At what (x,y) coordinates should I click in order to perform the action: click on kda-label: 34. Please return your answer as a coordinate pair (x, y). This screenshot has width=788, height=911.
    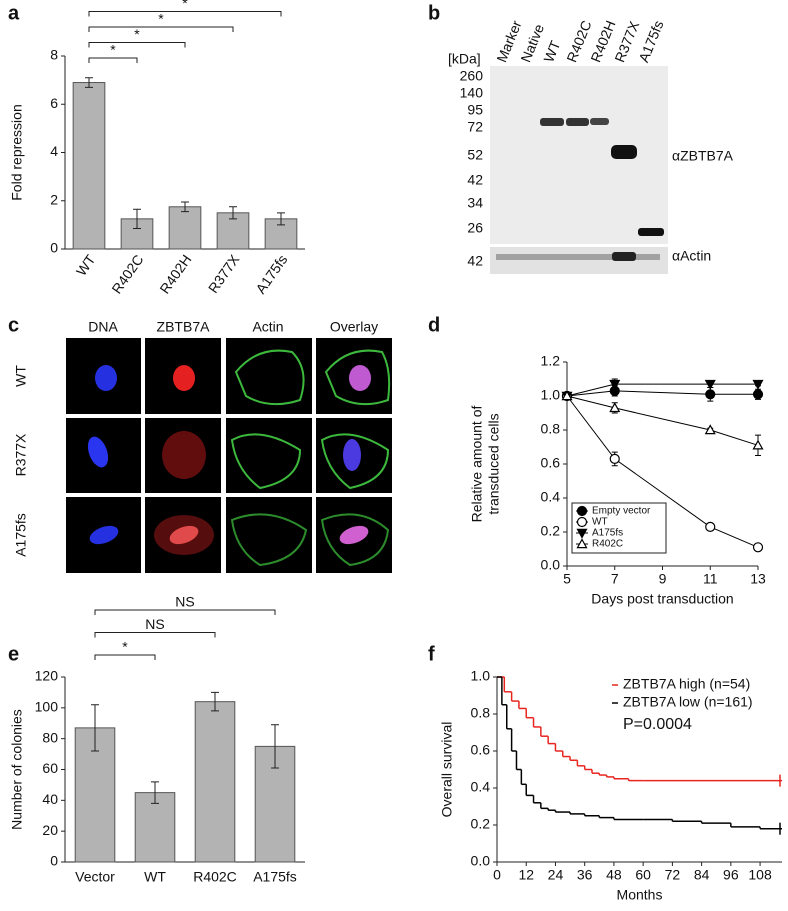
    Looking at the image, I should click on (475, 203).